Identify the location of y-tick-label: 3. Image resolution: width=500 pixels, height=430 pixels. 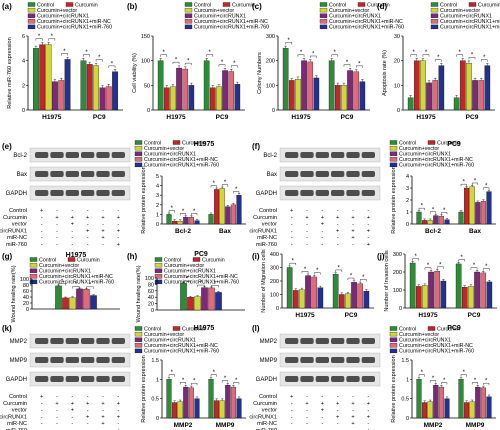
(407, 189).